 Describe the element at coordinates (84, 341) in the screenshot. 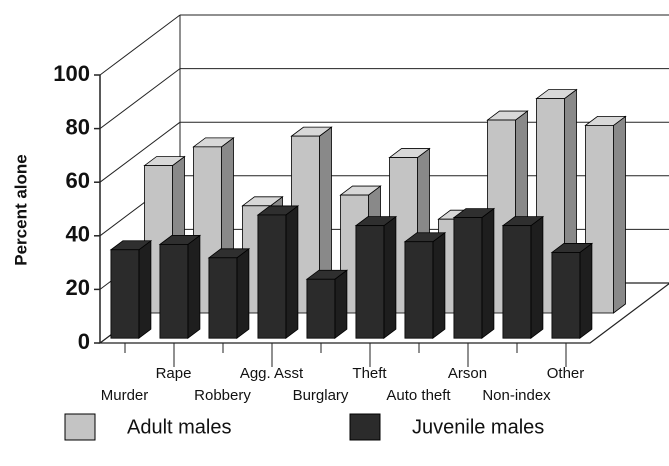

I see `y-tick-label: 0` at that location.